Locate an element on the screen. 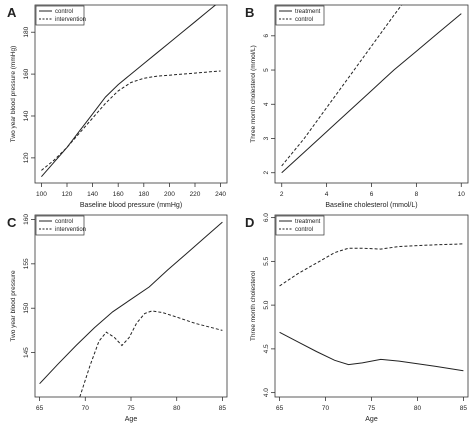  y-tick-label: 2 is located at coordinates (266, 173).